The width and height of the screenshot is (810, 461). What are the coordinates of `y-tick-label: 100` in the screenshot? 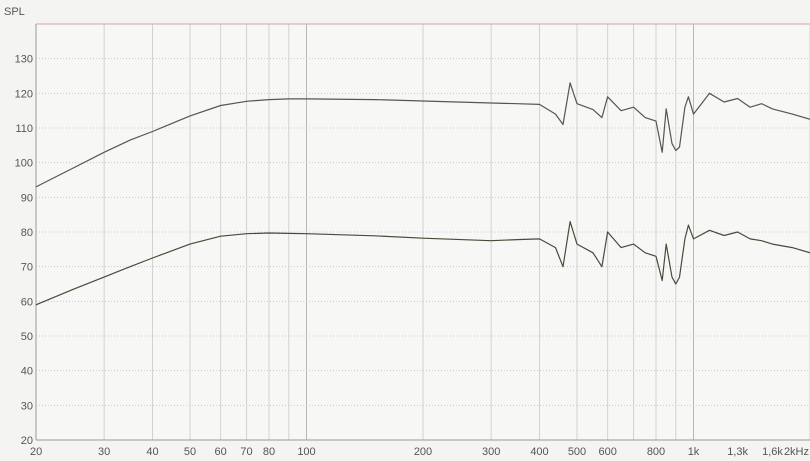 It's located at (24, 164).